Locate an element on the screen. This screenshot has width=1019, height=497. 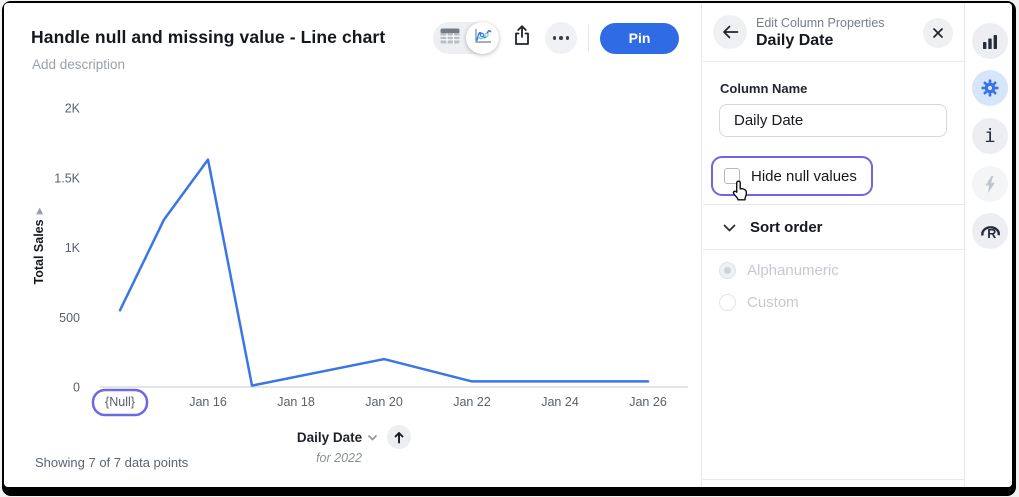
hide-null-values-highlight: Hide null values is located at coordinates (792, 178).